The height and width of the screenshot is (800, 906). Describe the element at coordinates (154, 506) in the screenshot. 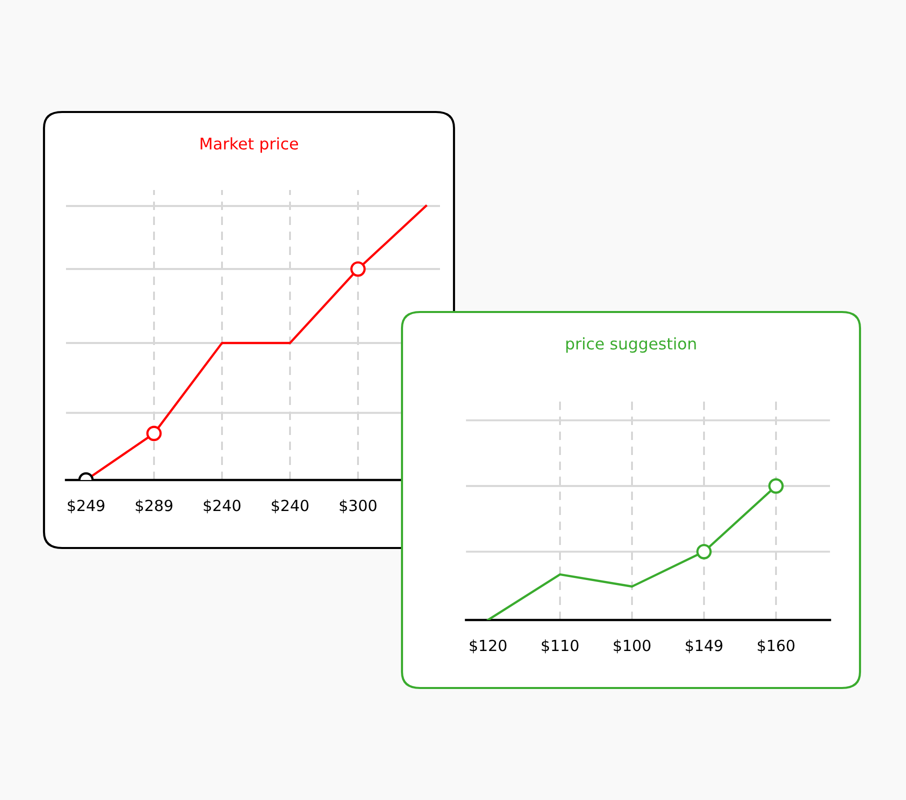

I see `x-tick-label: $289` at that location.